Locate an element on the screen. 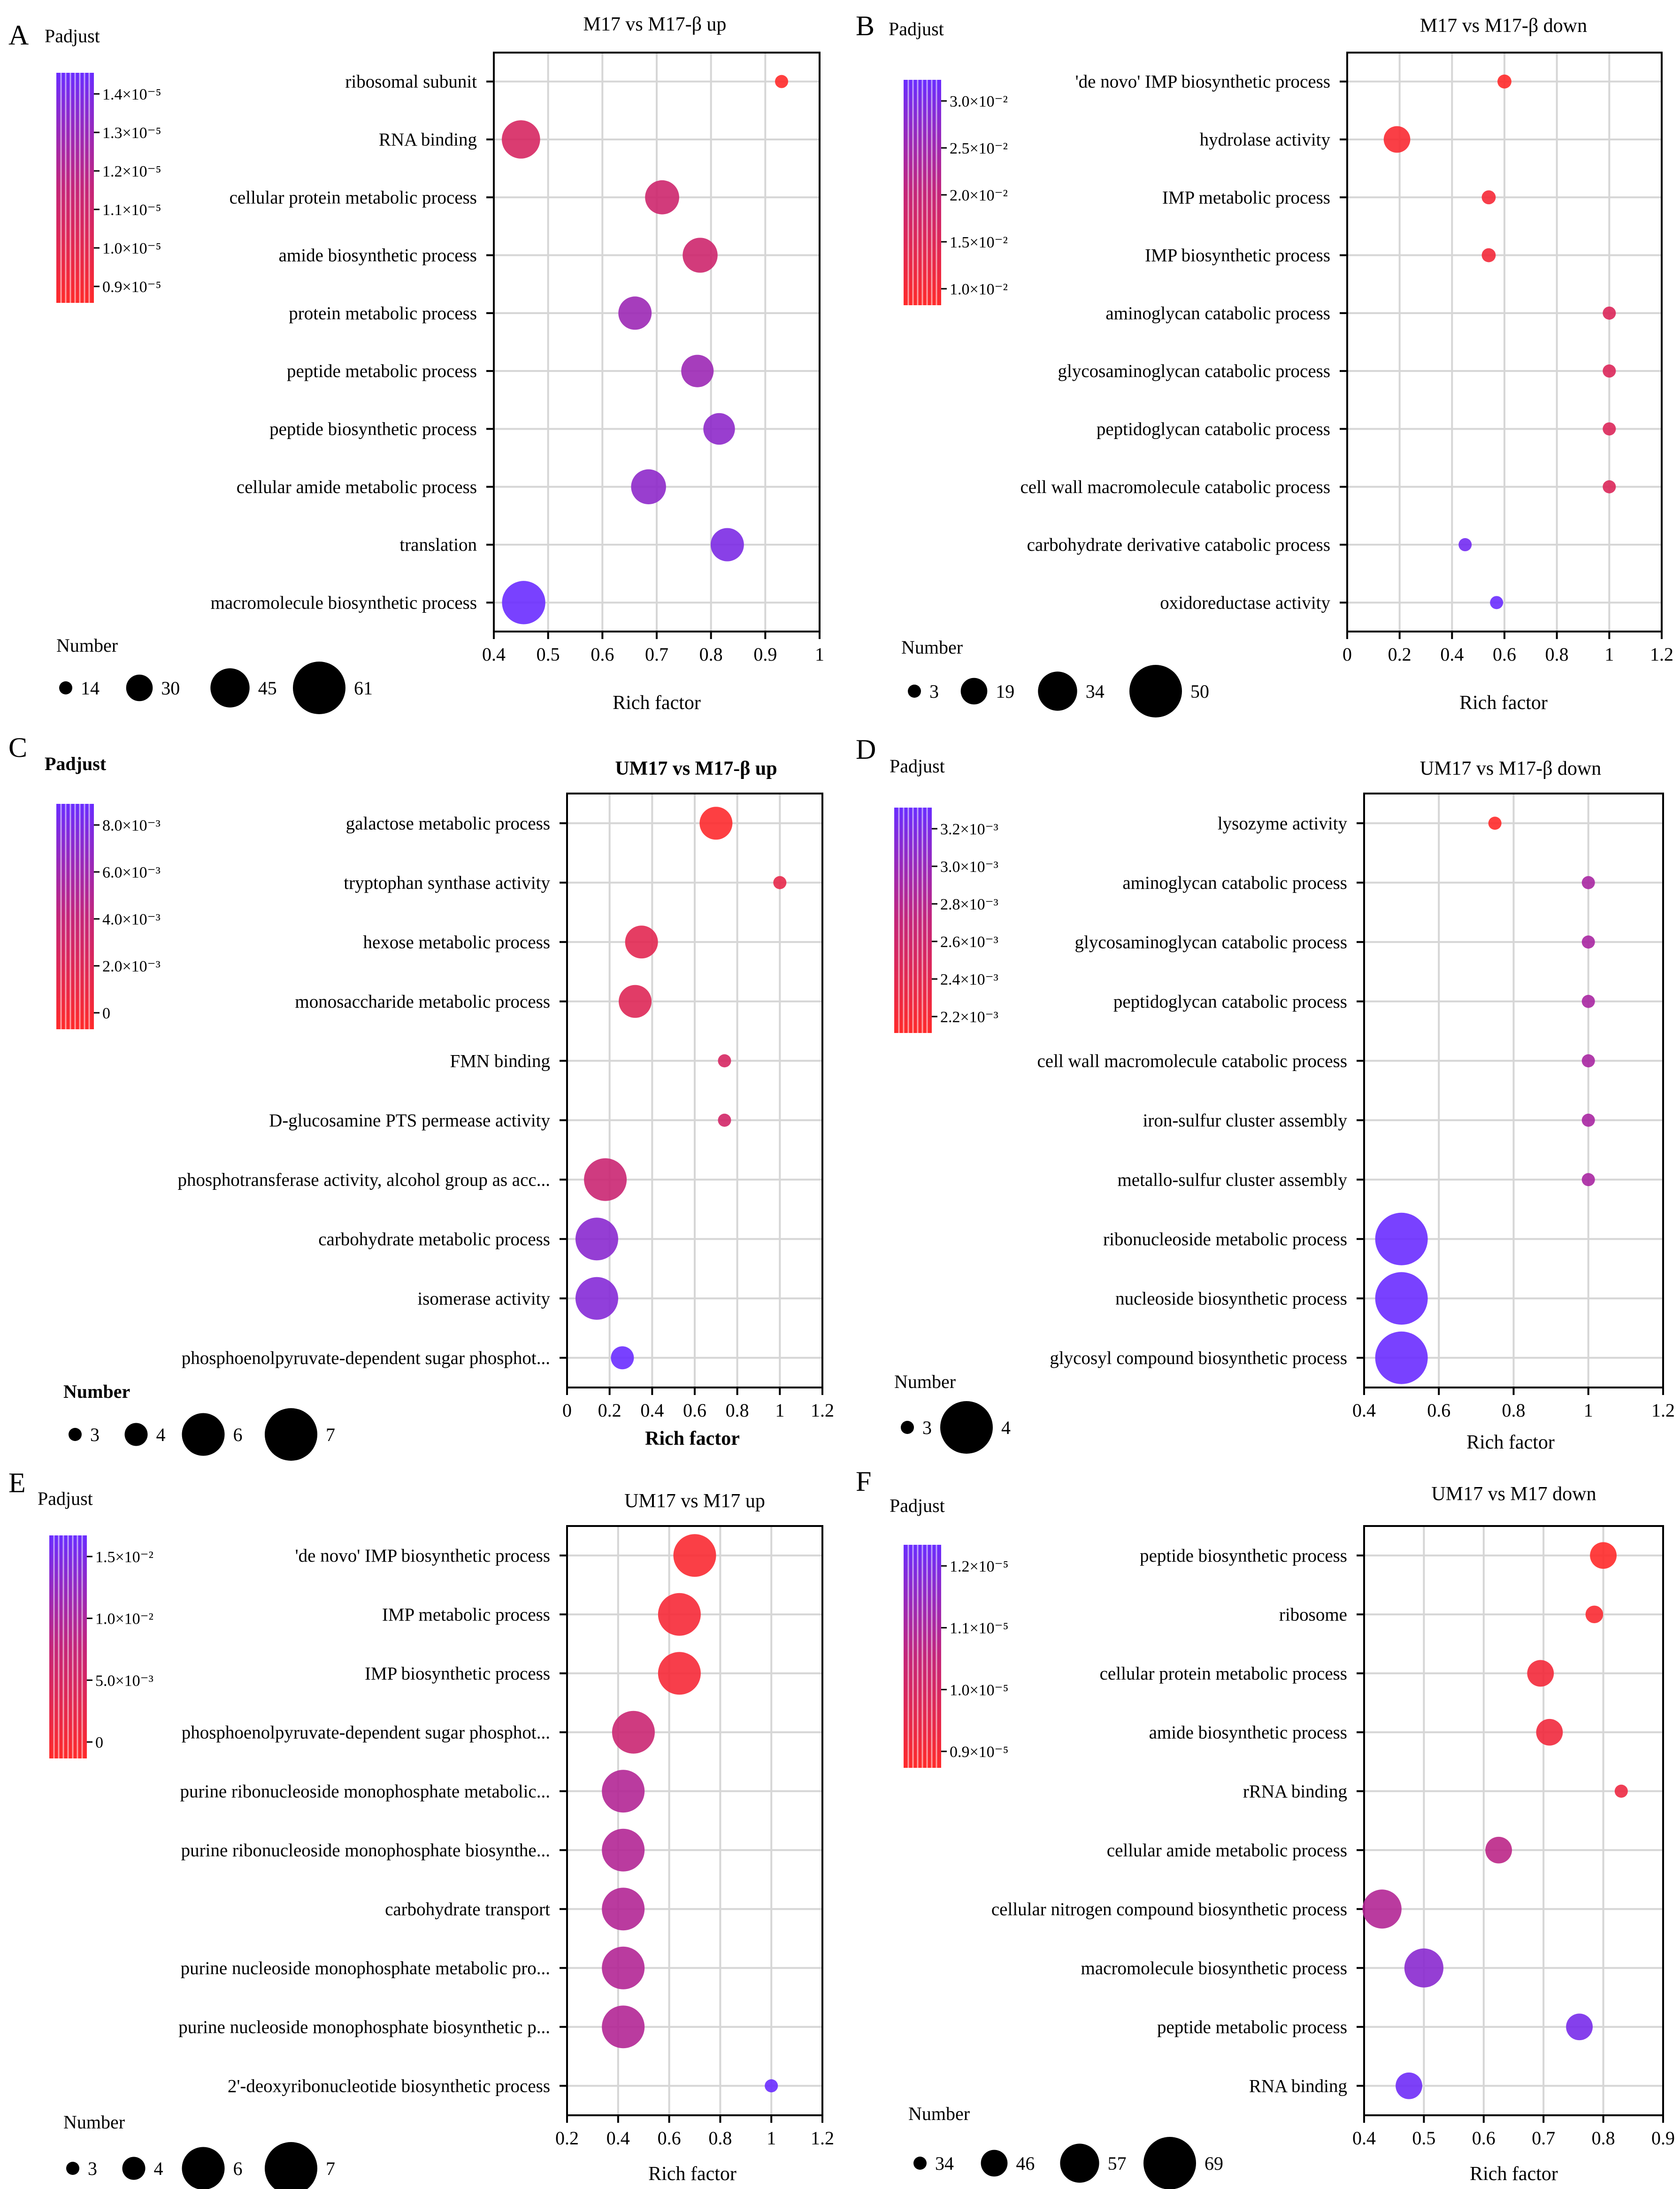  colorbar-tick-label: 1.5×10⁻² is located at coordinates (979, 242).